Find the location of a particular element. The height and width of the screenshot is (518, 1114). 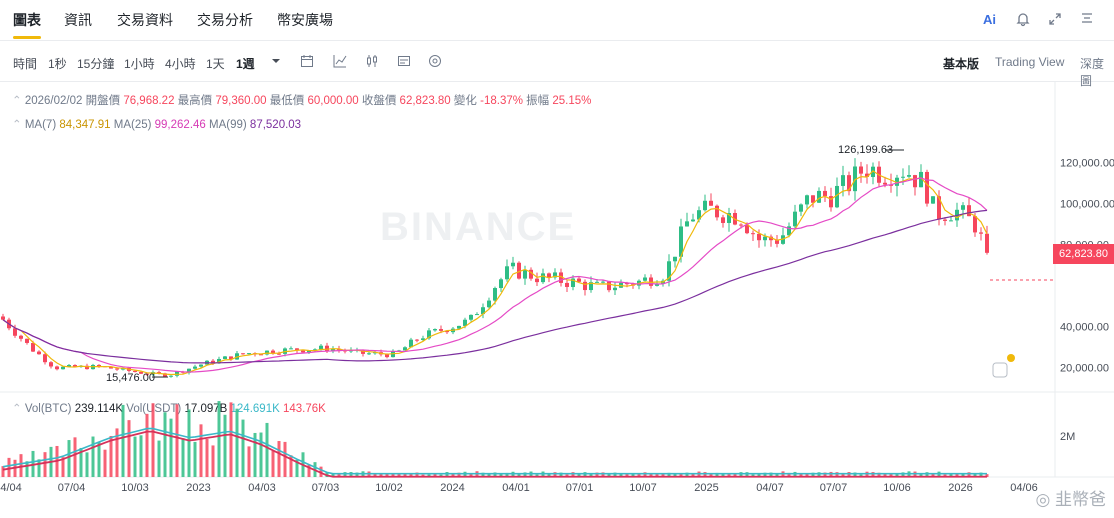

ma7-label: MA(7) is located at coordinates (40, 125).